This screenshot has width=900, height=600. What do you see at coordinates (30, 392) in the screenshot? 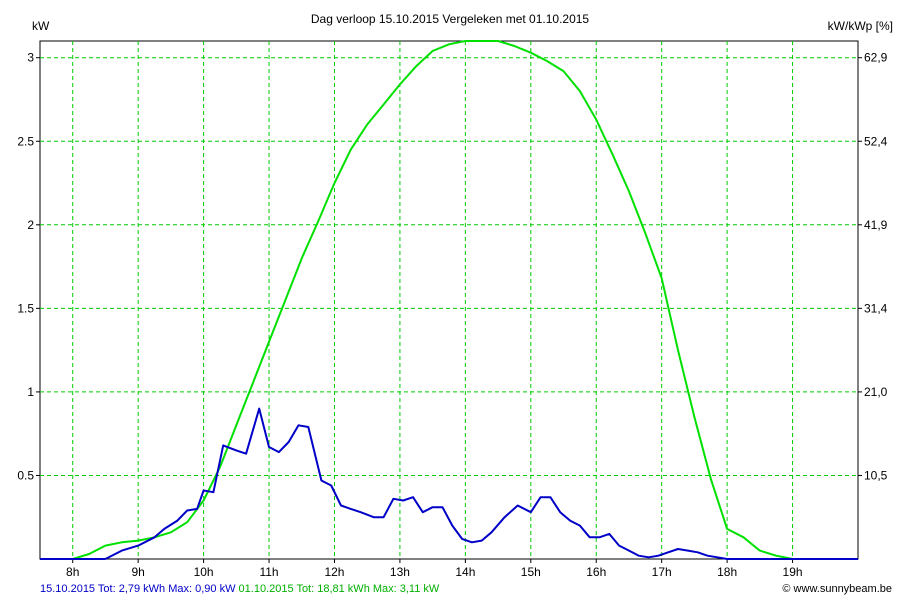
I see `y-left-tick-label: 1` at bounding box center [30, 392].